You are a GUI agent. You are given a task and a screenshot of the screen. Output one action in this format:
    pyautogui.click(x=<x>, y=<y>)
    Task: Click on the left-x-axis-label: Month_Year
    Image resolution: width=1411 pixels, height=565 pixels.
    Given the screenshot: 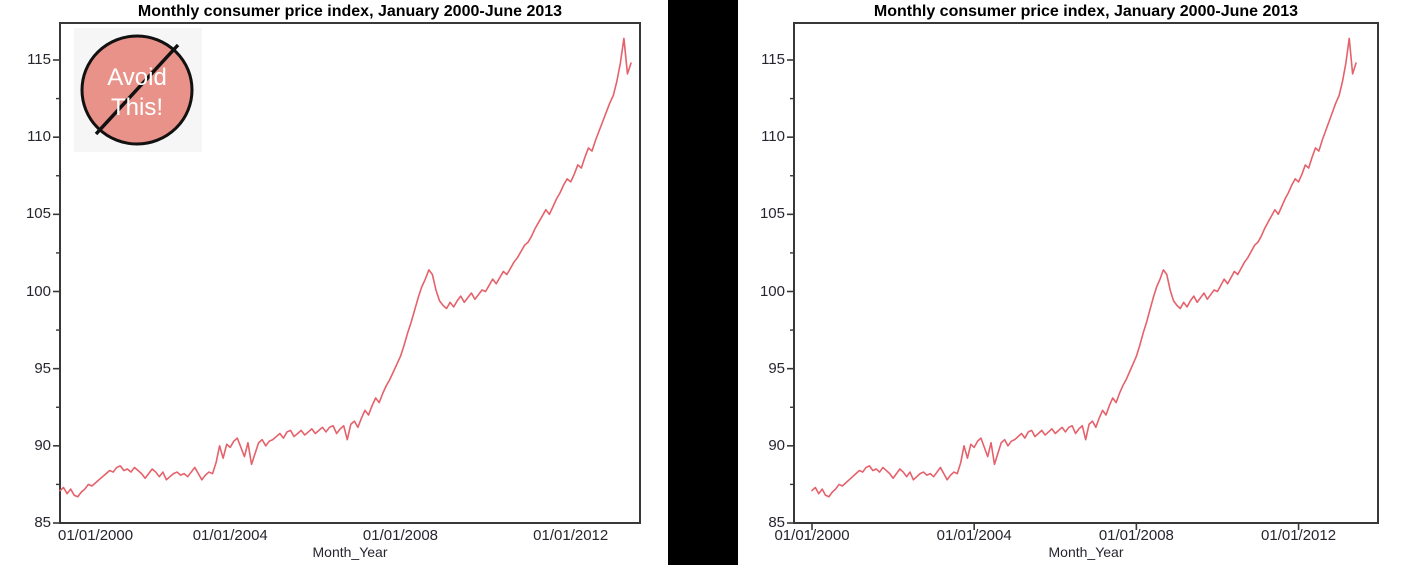 What is the action you would take?
    pyautogui.click(x=350, y=552)
    